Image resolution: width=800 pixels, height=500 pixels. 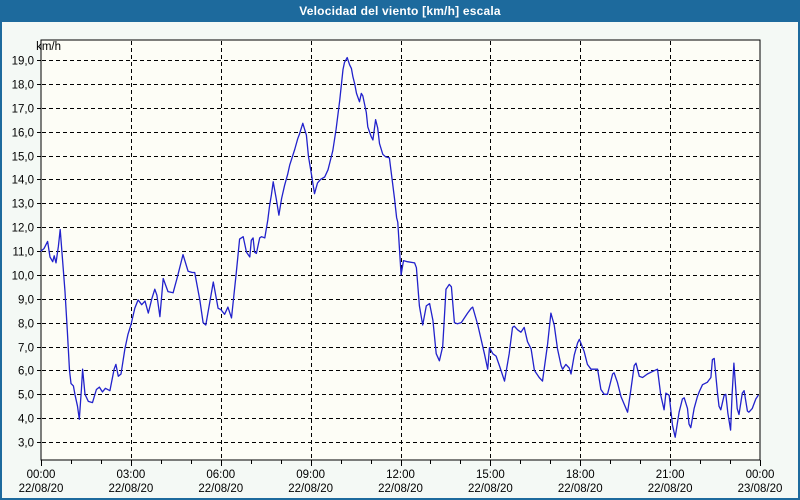 I want to click on y-tick-label: 14,0, so click(x=23, y=181).